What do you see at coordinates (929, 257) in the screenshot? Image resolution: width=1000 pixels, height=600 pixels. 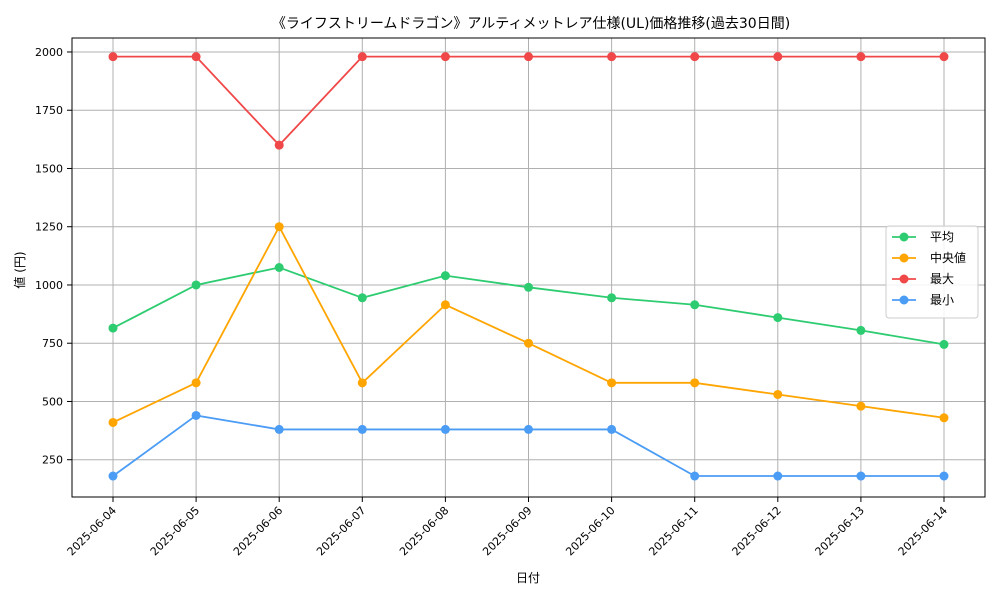 I see `legend-entry: 中央値` at bounding box center [929, 257].